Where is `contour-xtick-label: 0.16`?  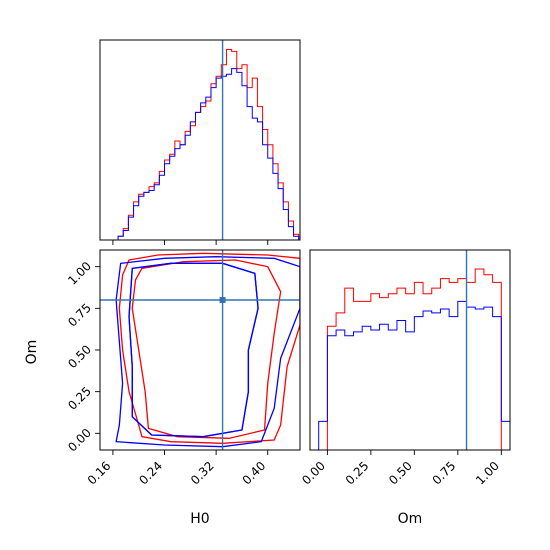 contour-xtick-label: 0.16 is located at coordinates (99, 473).